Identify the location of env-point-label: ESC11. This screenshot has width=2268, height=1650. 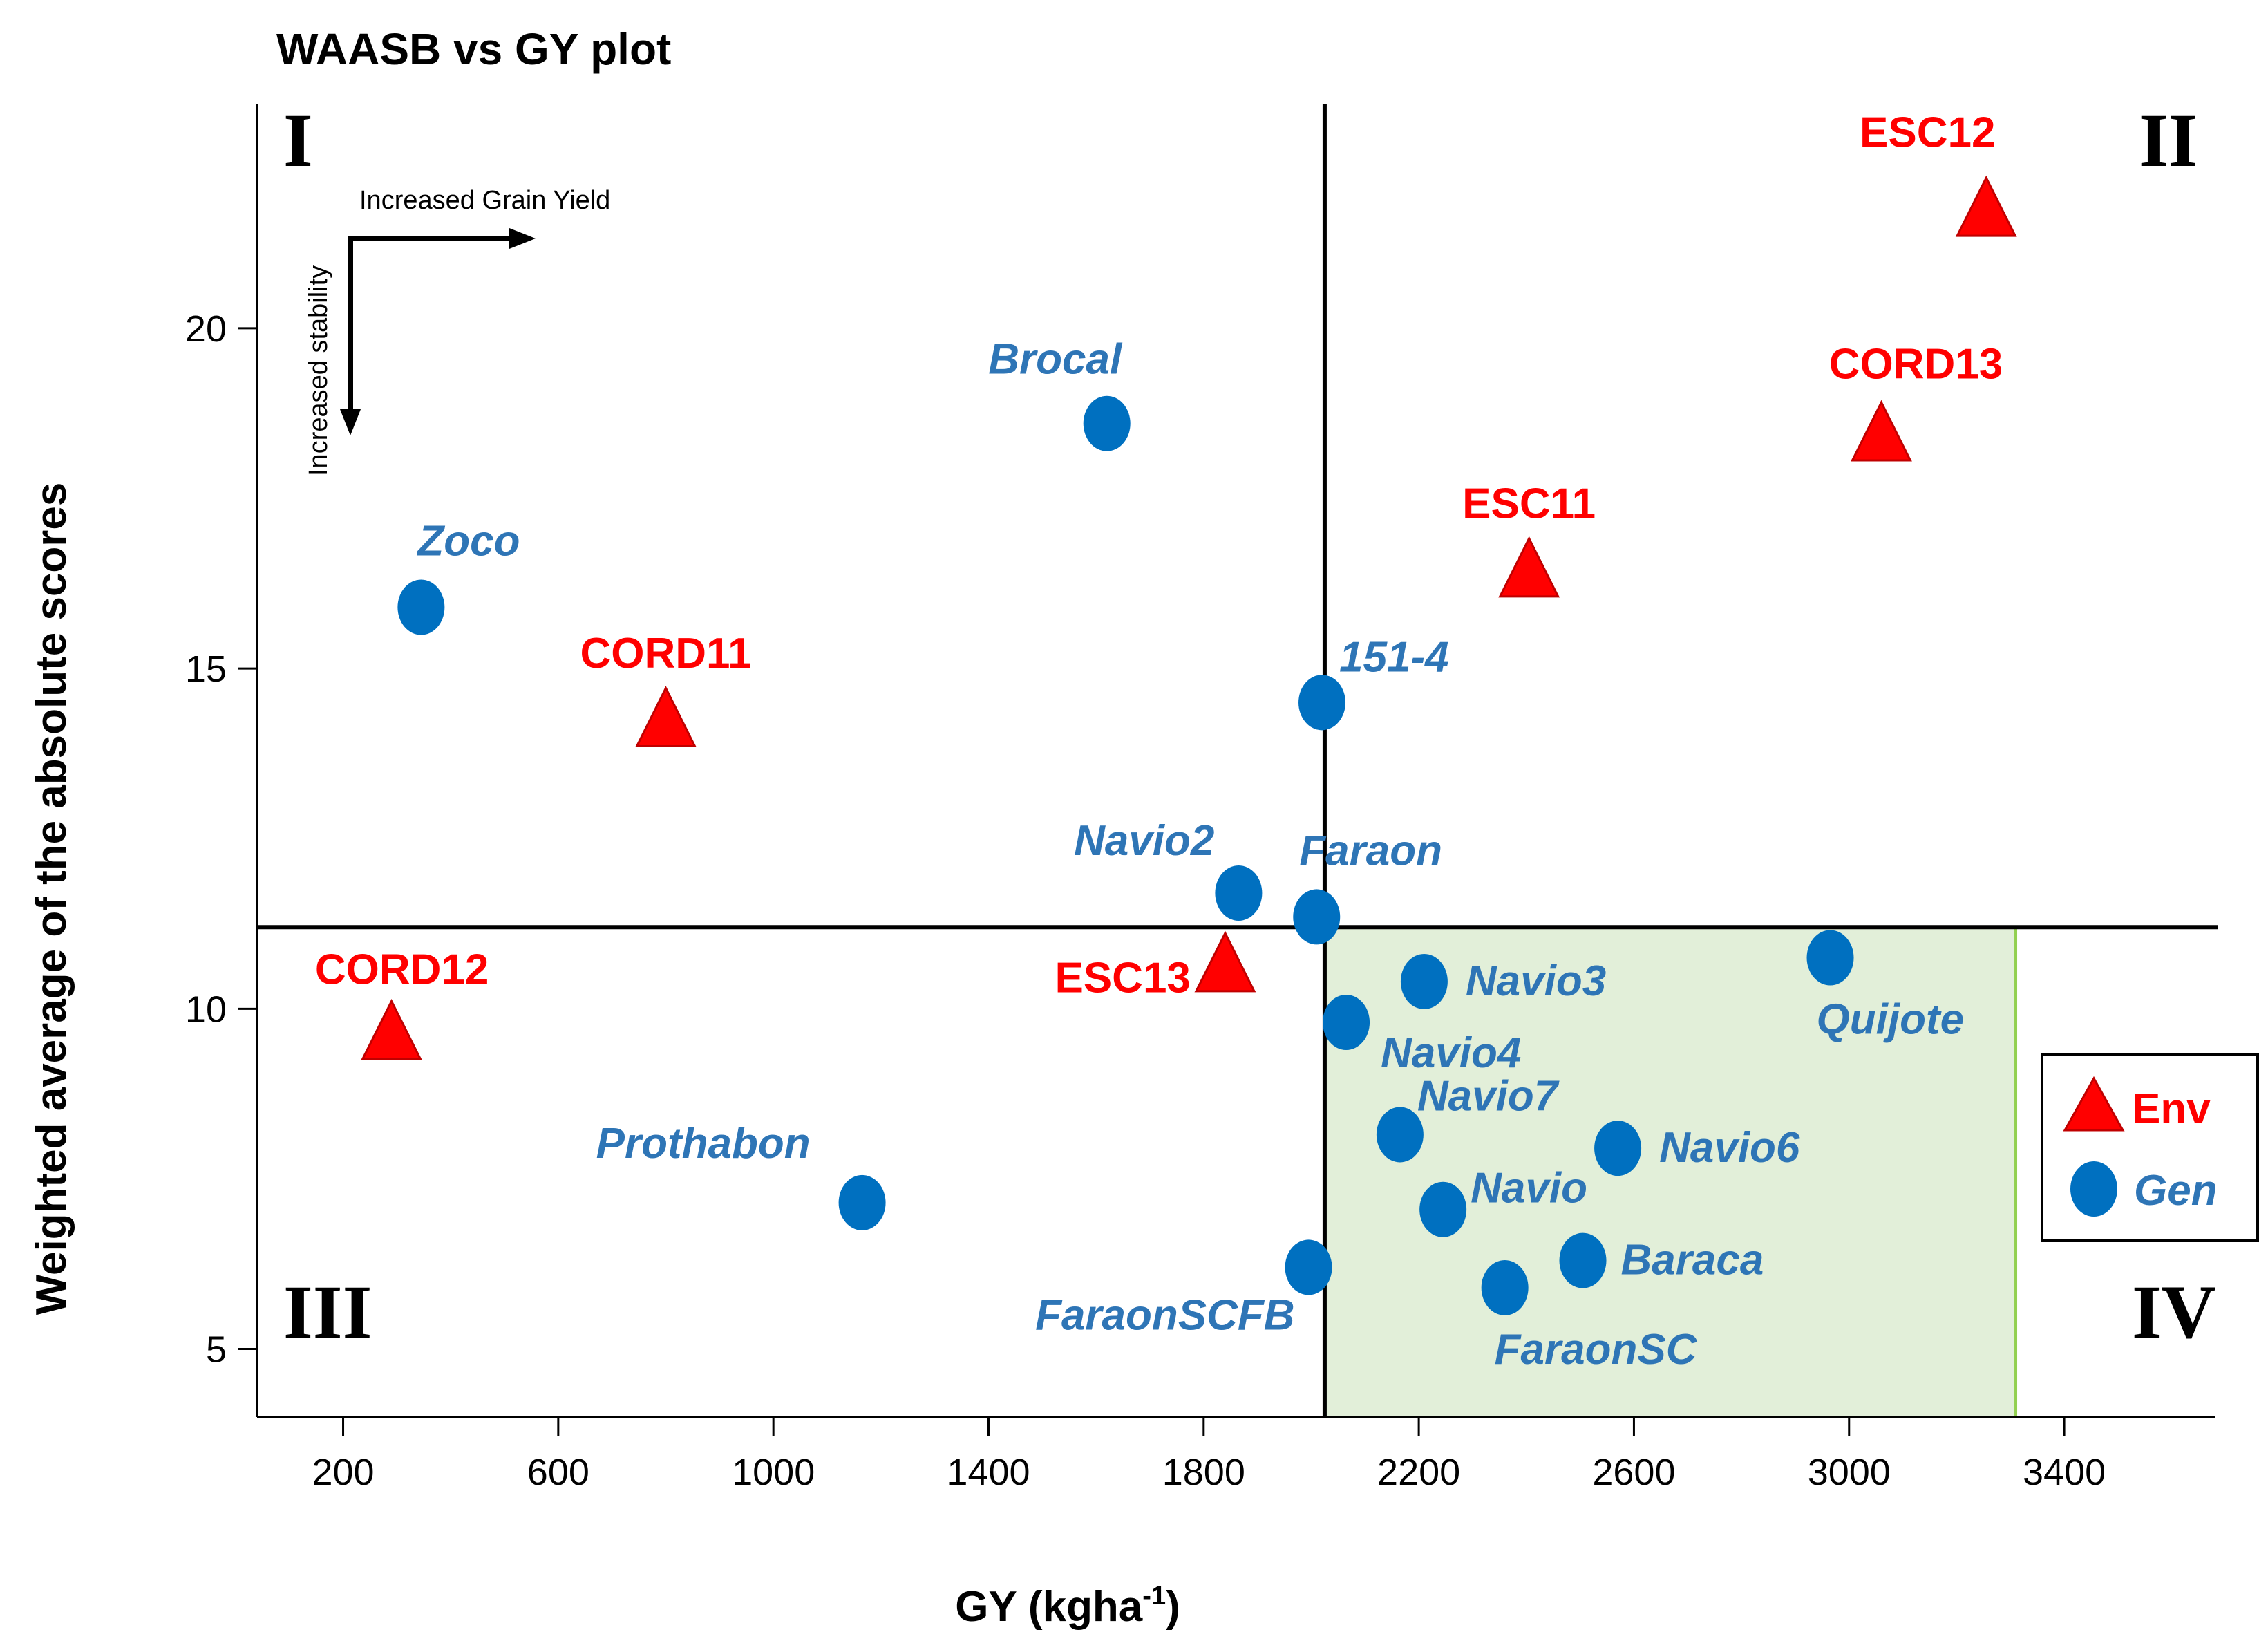
(1529, 504).